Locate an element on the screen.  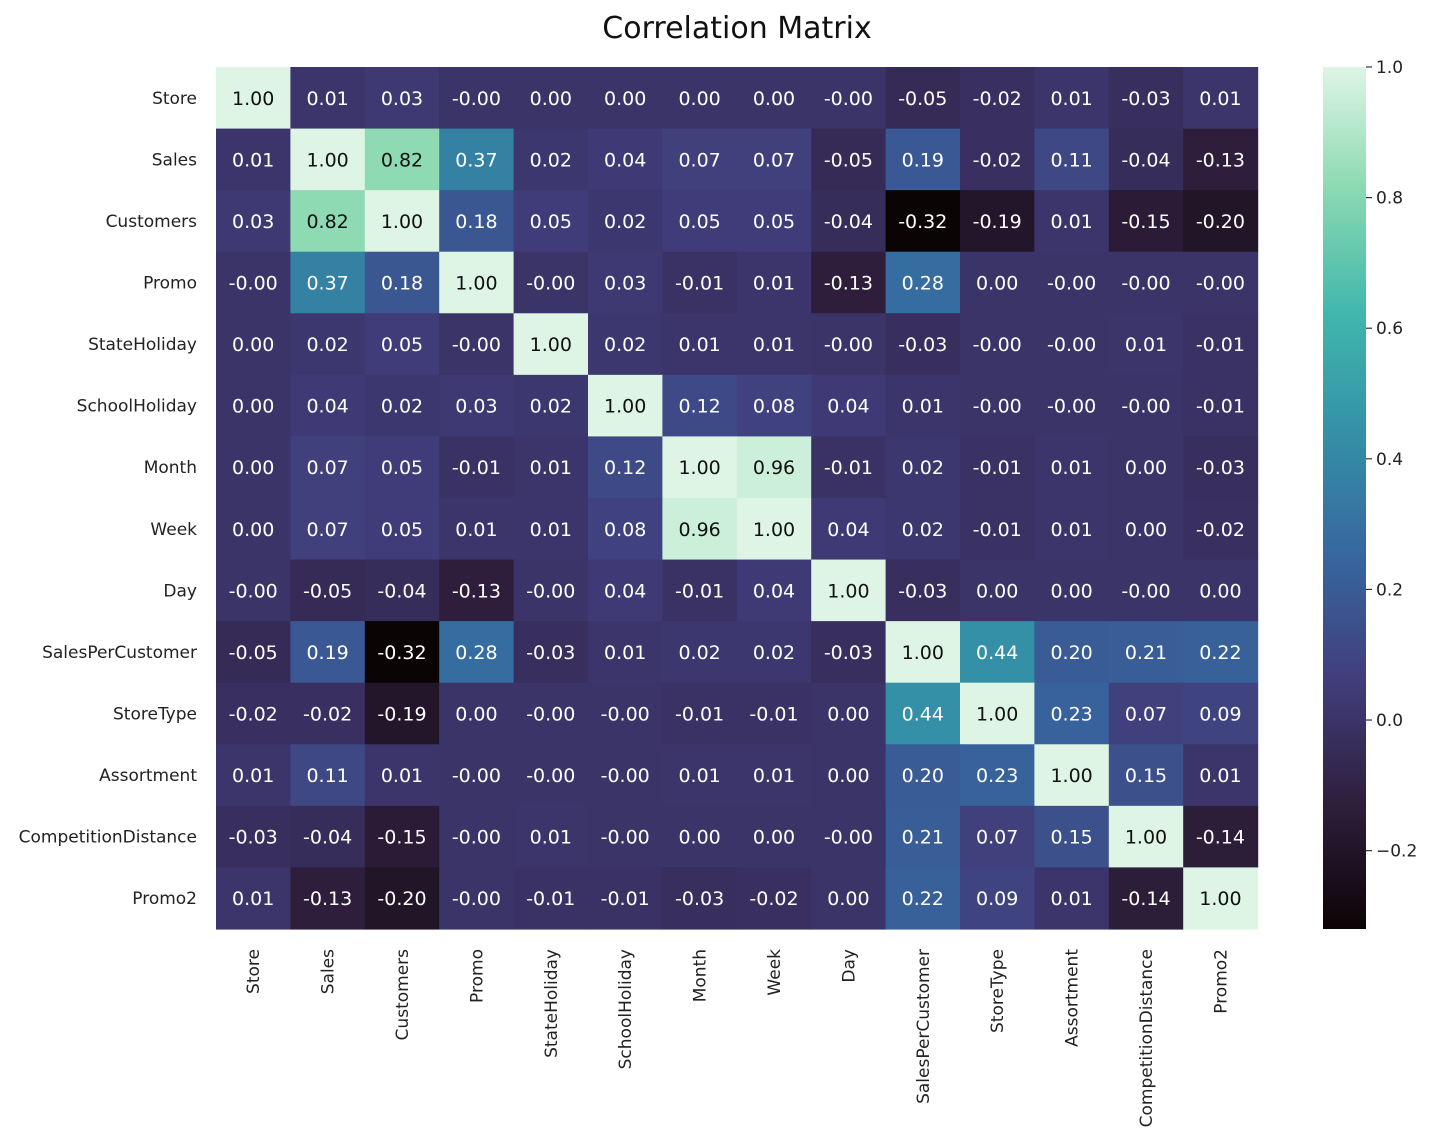
cell-value-label: 0.09 is located at coordinates (1220, 714).